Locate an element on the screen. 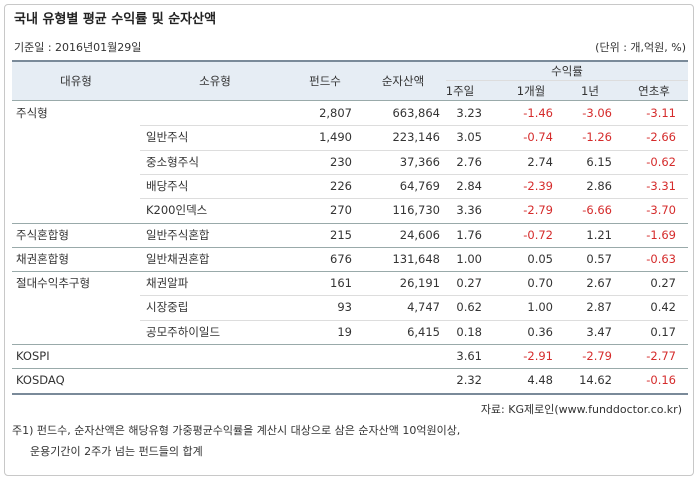 This screenshot has width=700, height=481. source: 자료: KG제로인(www.funddoctor.co.kr) is located at coordinates (581, 409).